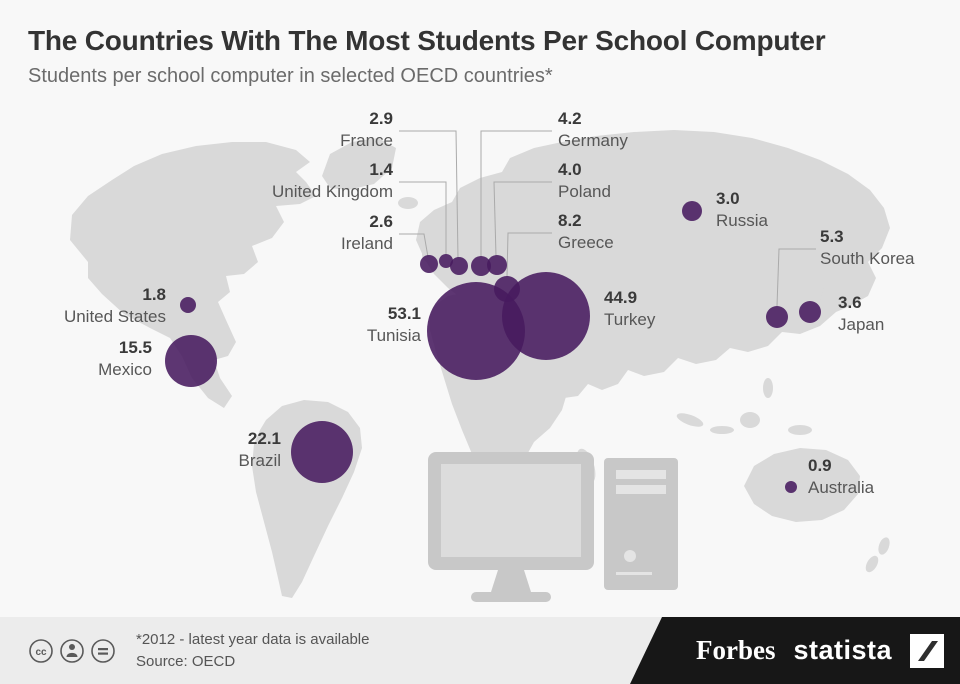 This screenshot has width=960, height=684. I want to click on monitor-base, so click(511, 597).